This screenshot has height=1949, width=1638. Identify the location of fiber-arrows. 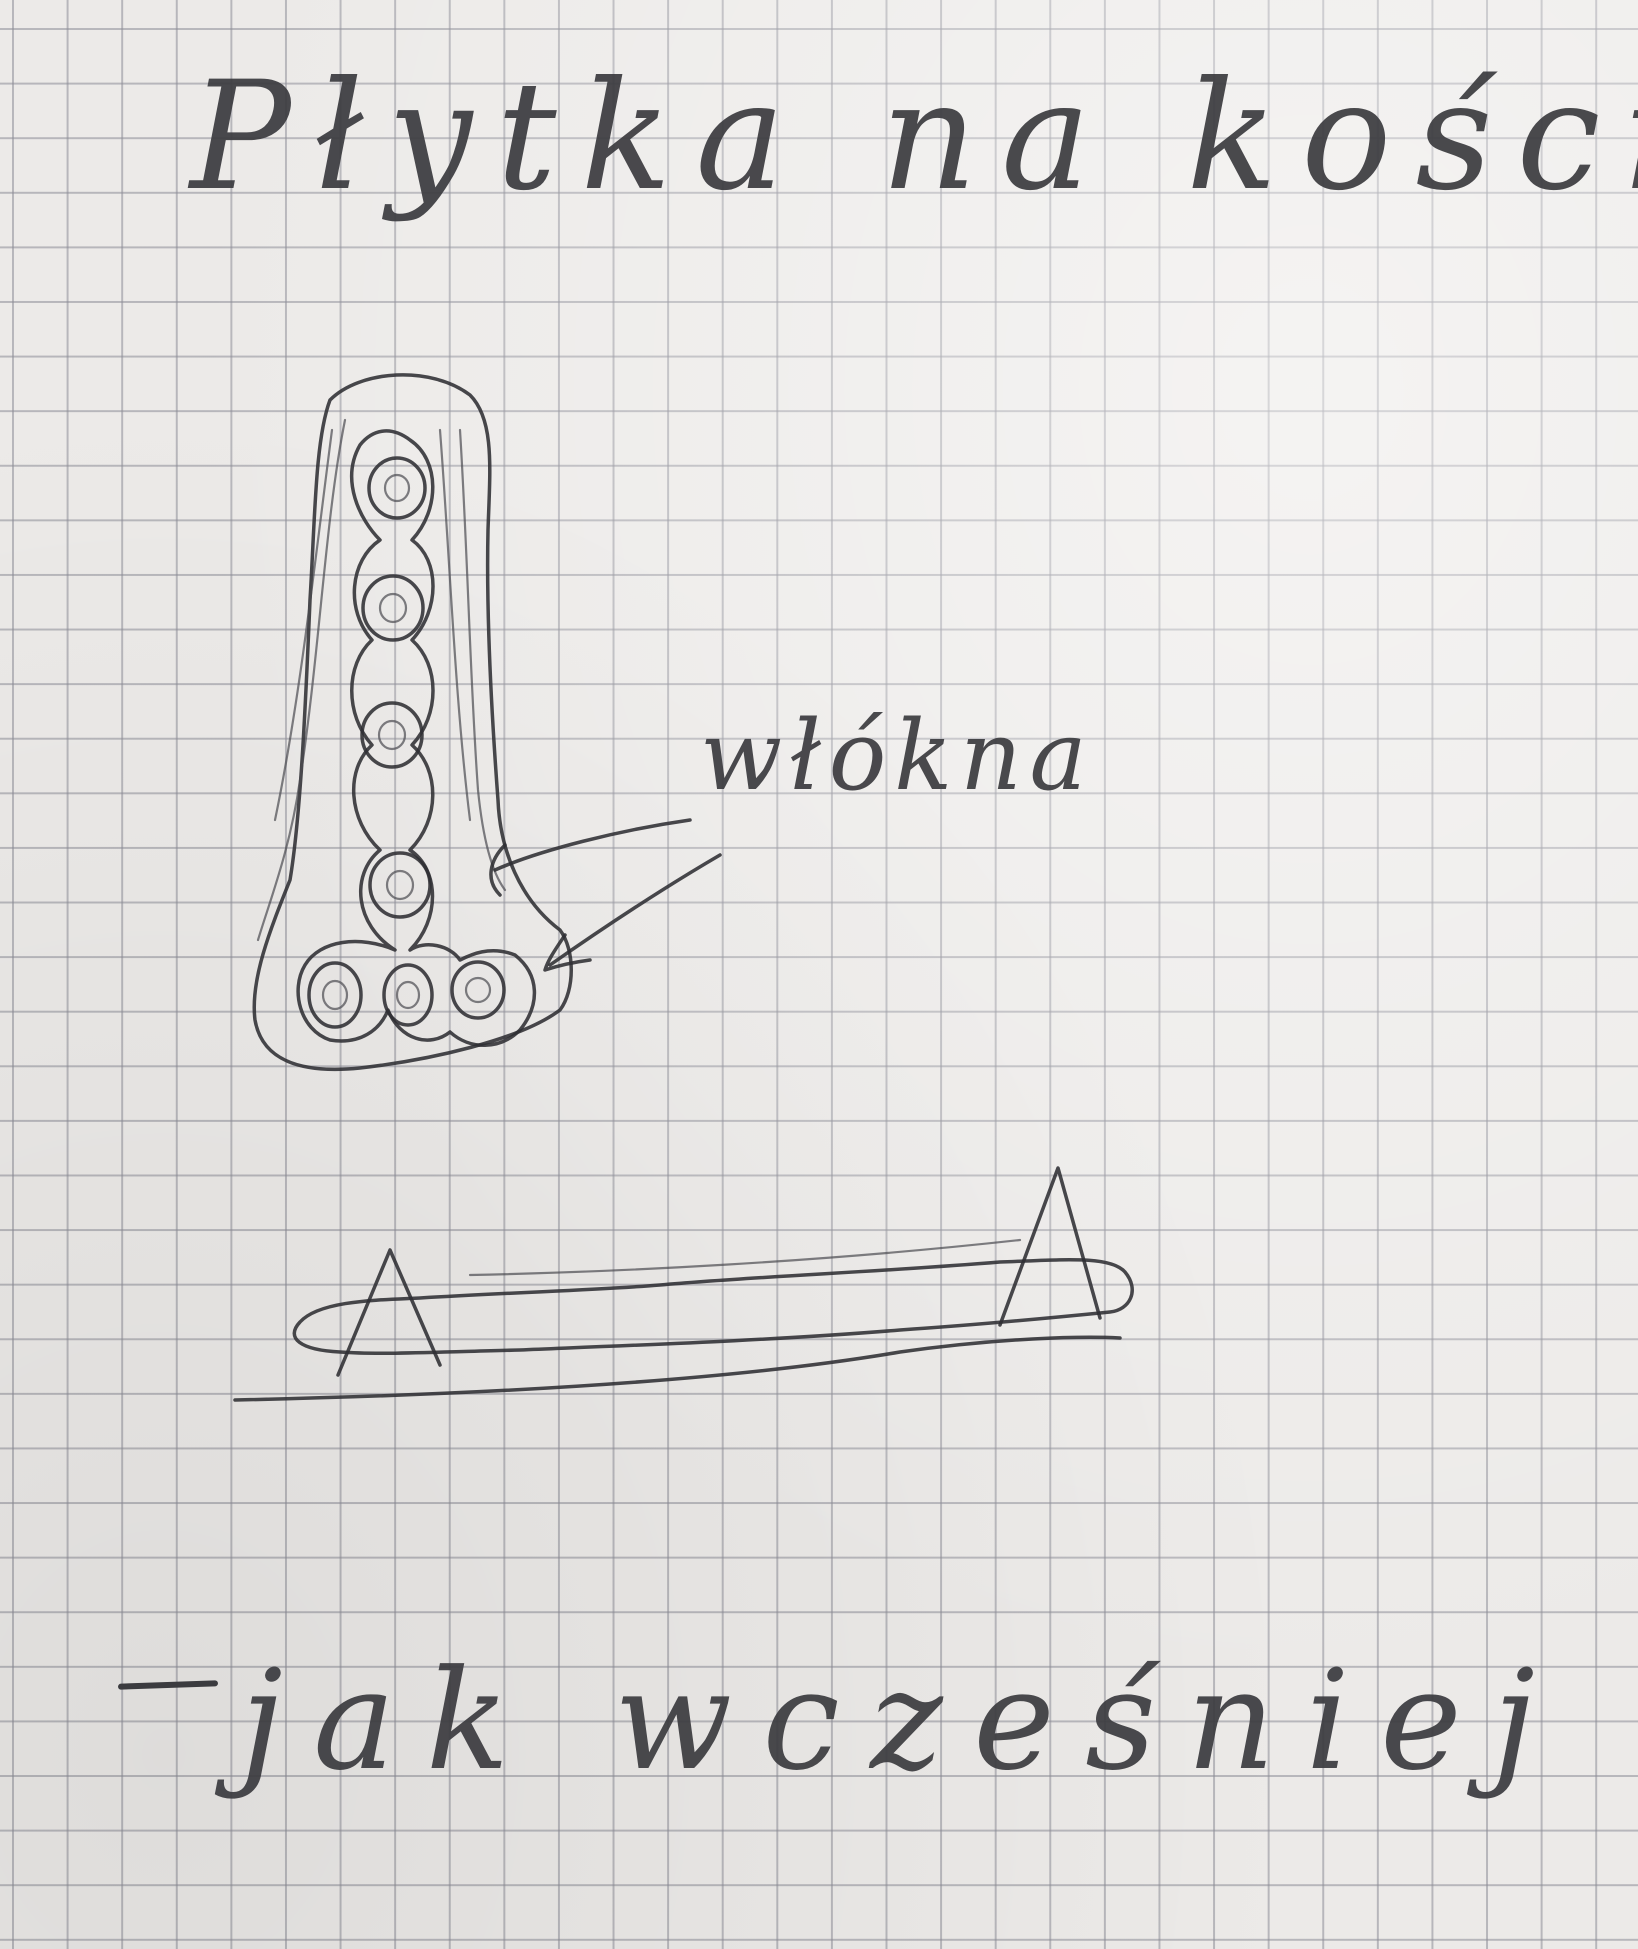
(605, 895).